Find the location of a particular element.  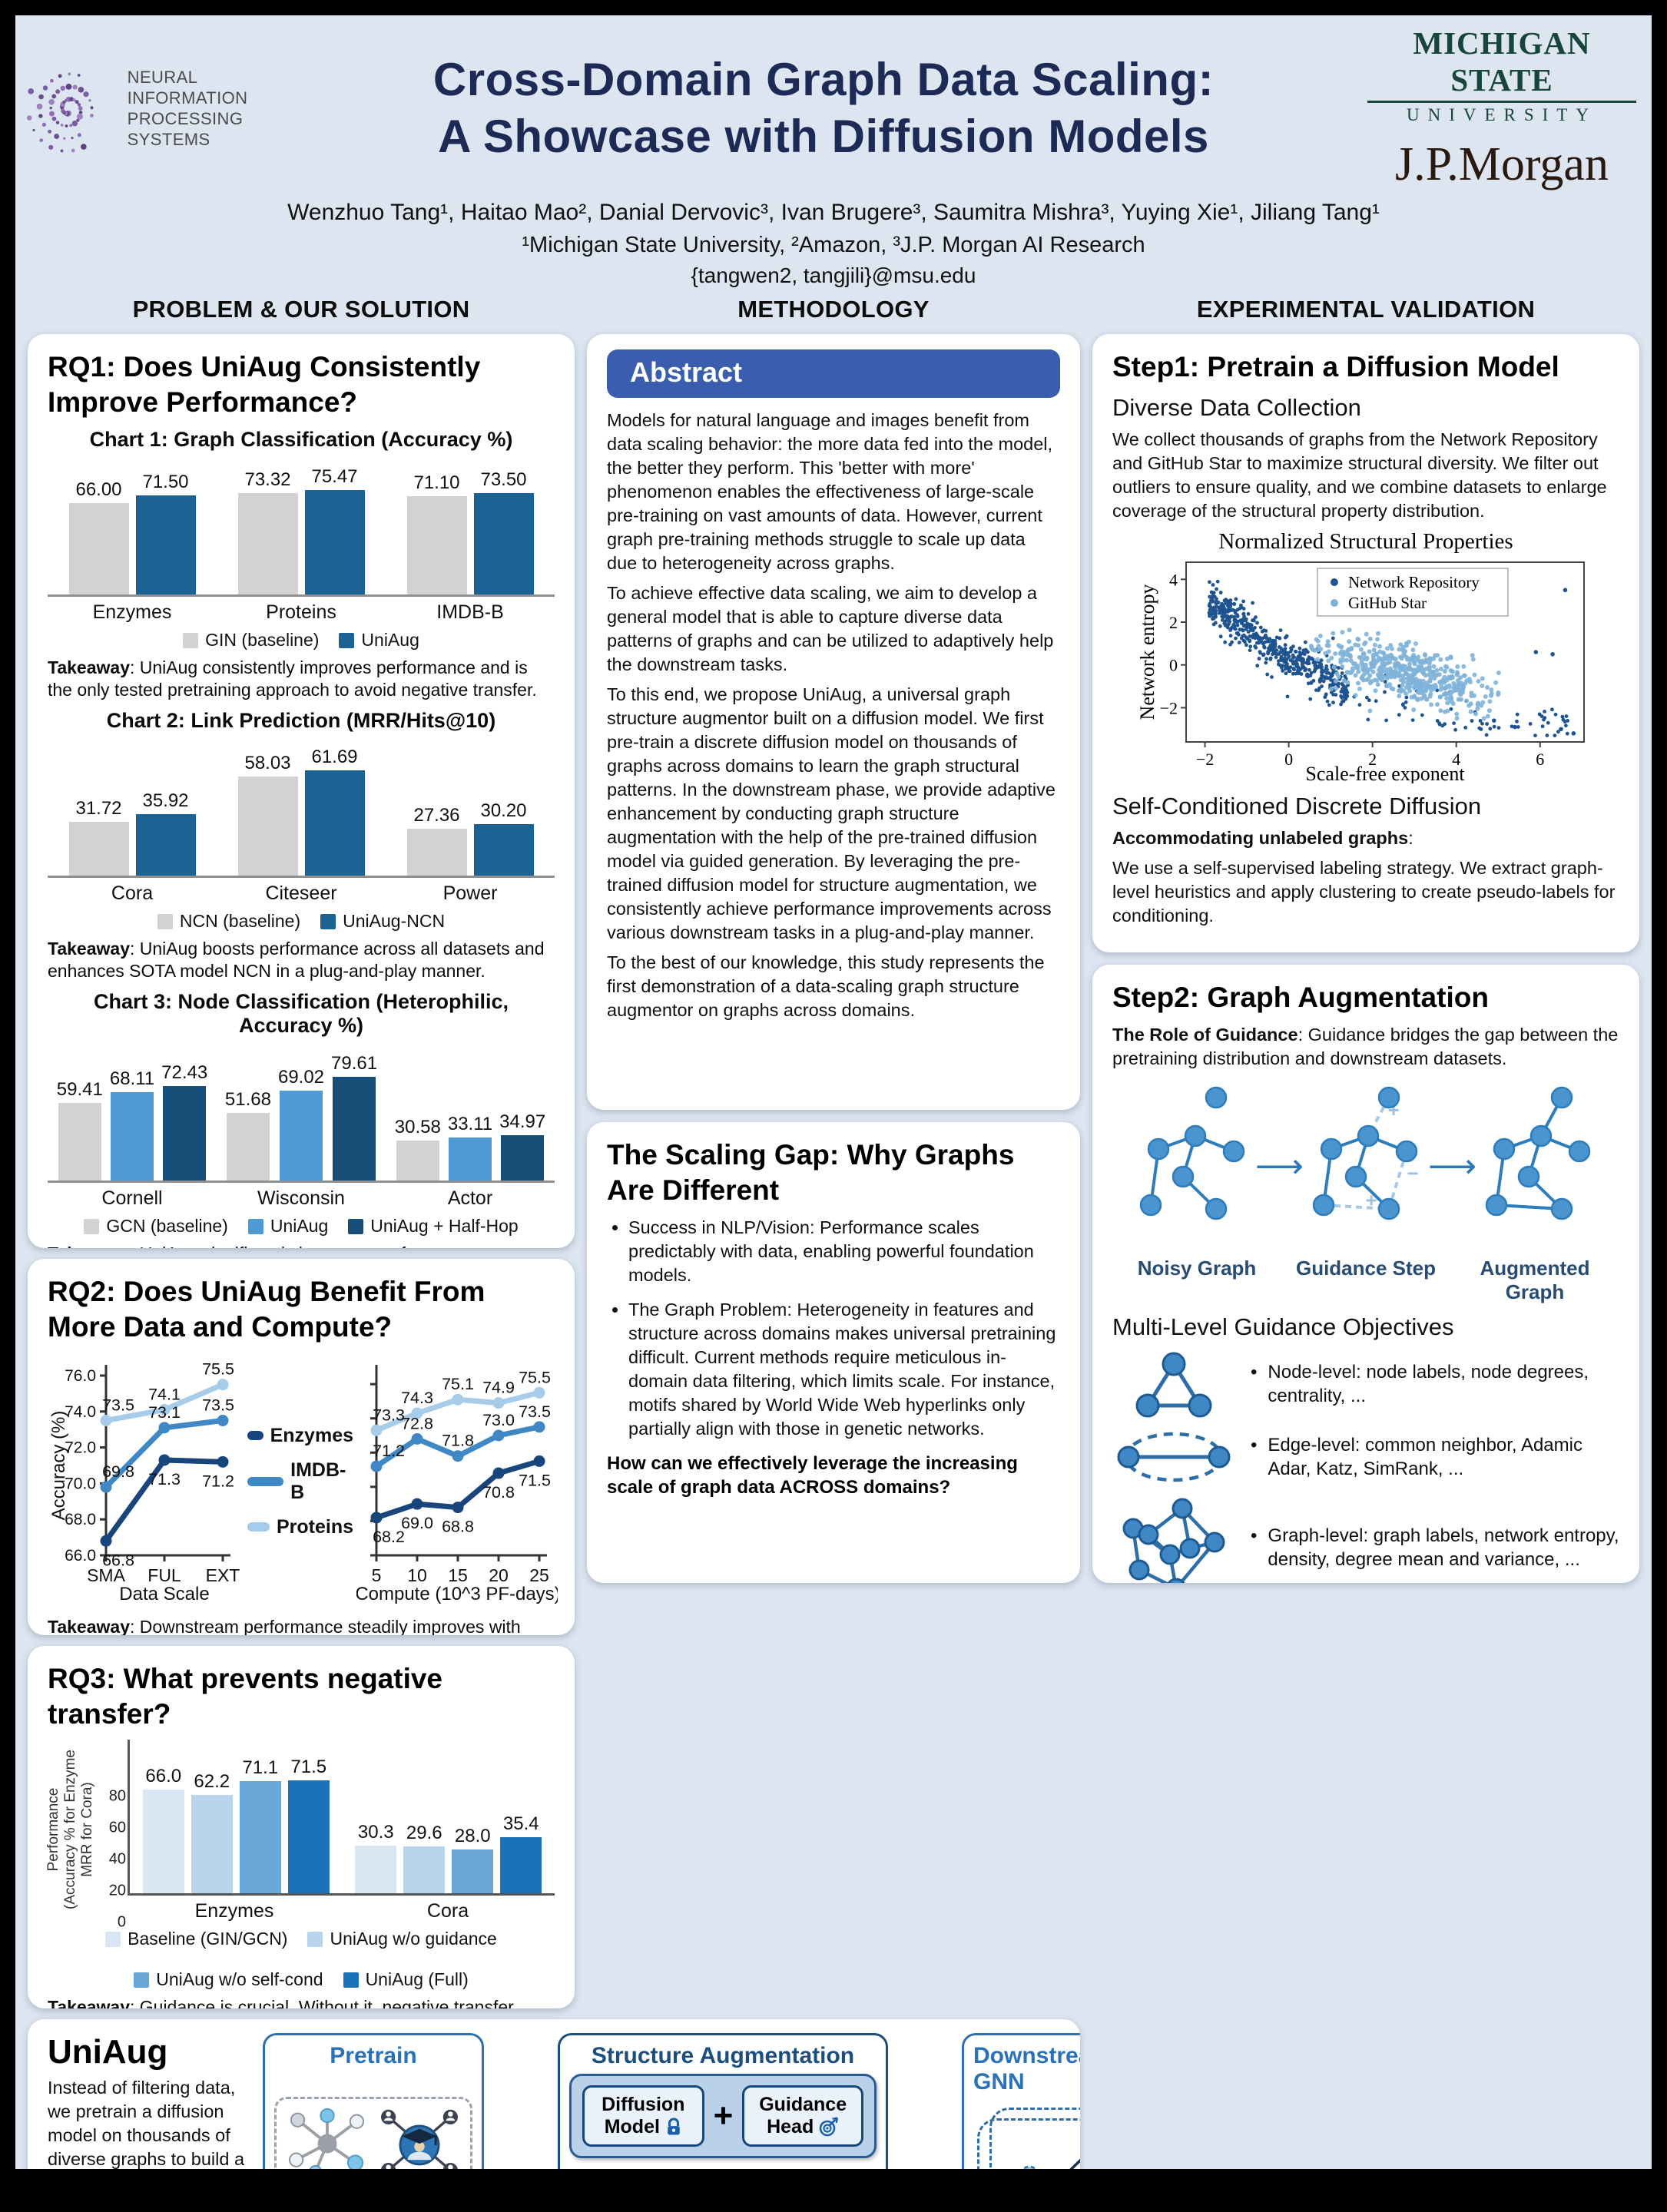

bar-value-label: 71.10 is located at coordinates (436, 482).